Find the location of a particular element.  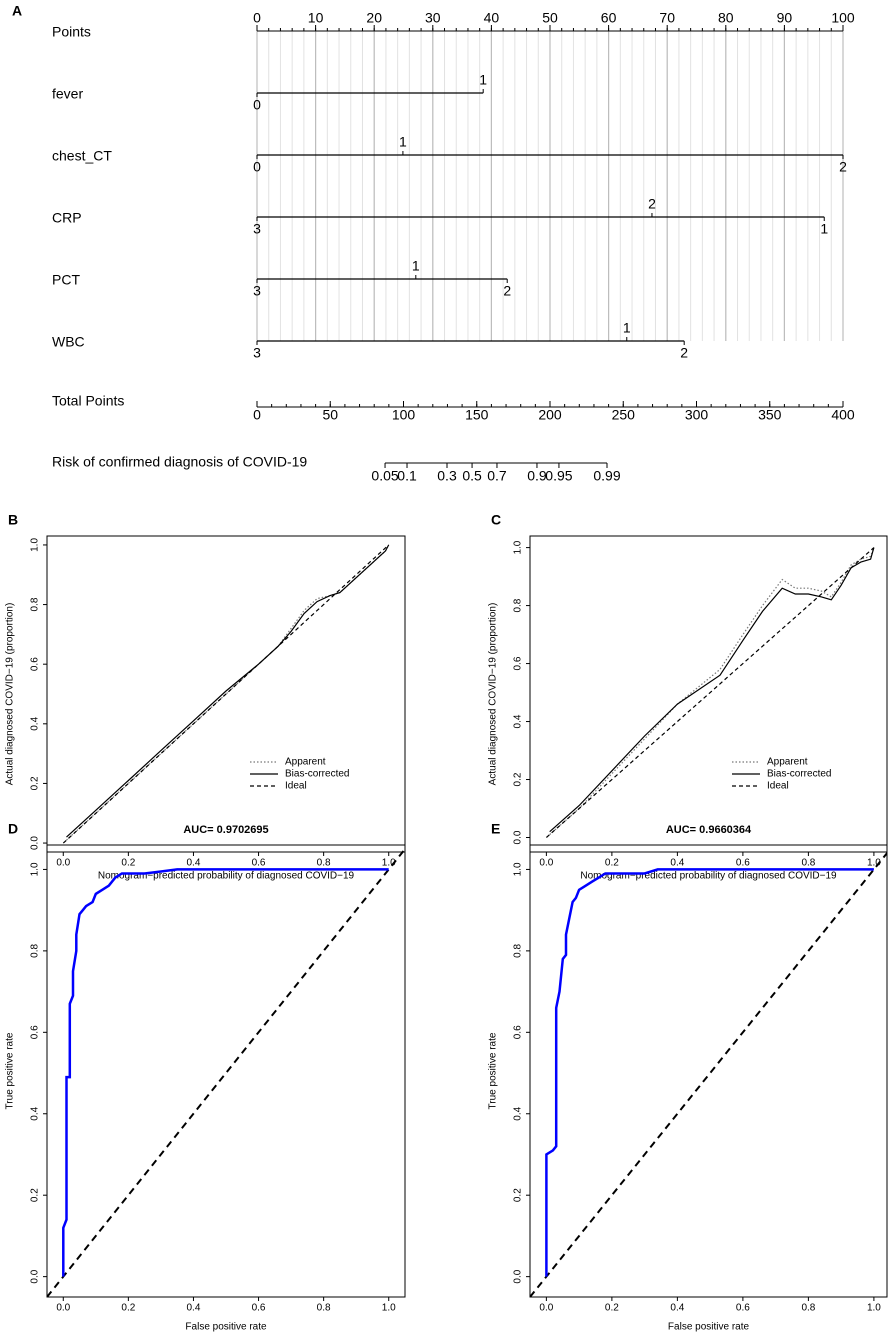

axis-label: Total Points is located at coordinates (88, 401).